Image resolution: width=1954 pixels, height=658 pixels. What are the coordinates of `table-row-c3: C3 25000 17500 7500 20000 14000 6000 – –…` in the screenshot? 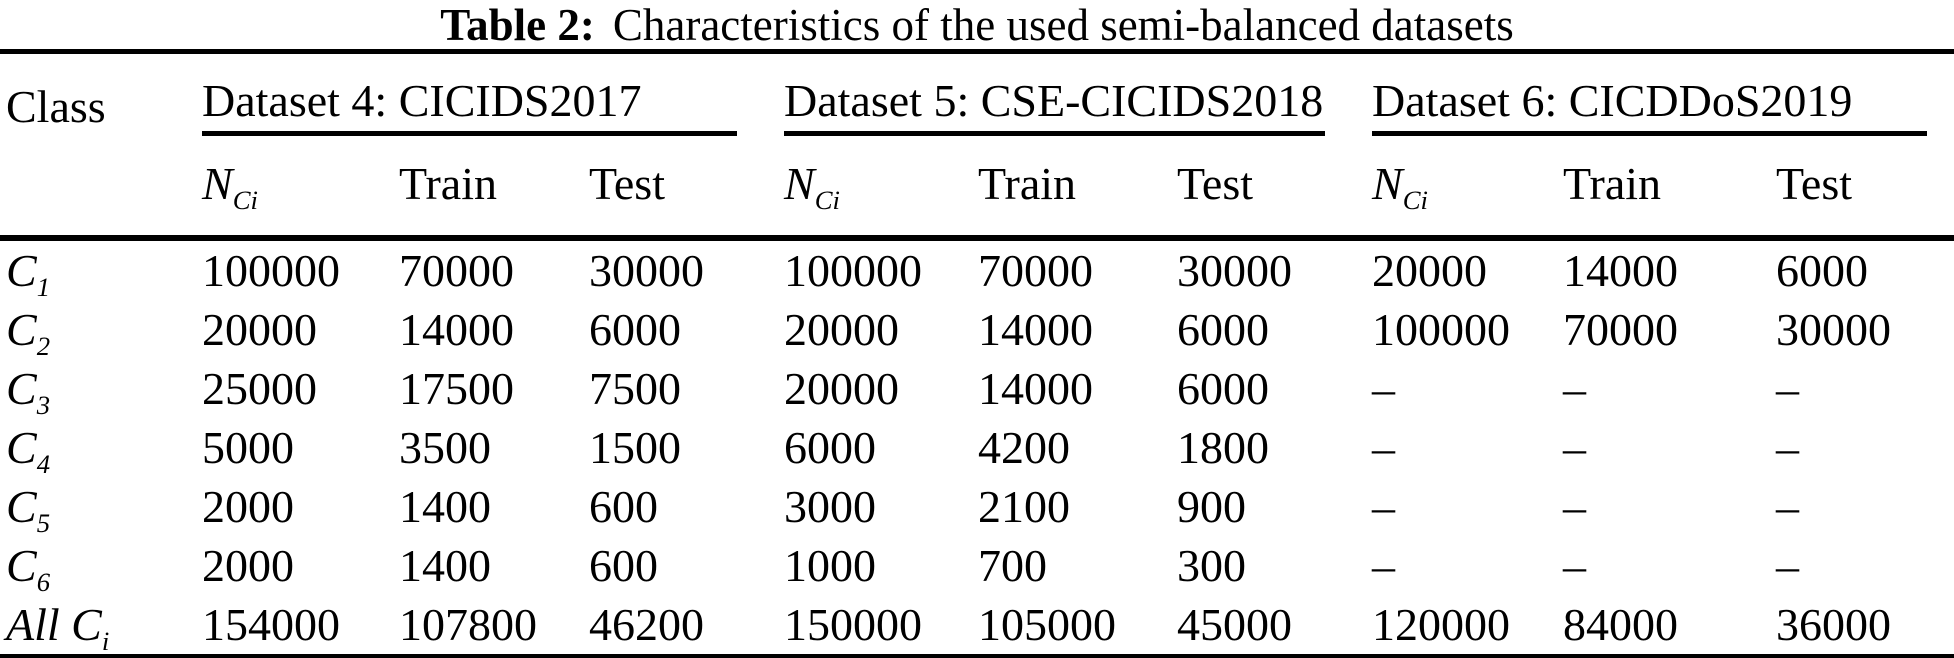 It's located at (977, 390).